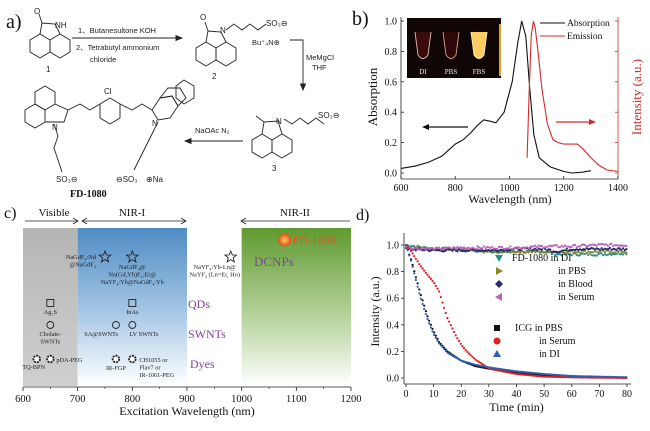 The height and width of the screenshot is (431, 650). What do you see at coordinates (599, 394) in the screenshot?
I see `x-tick-label: 70` at bounding box center [599, 394].